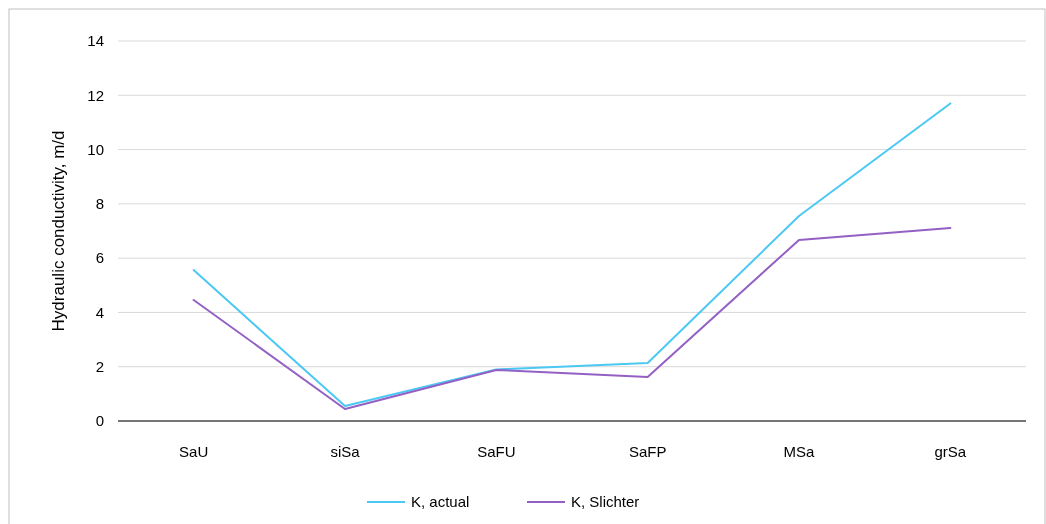 The image size is (1046, 524). Describe the element at coordinates (799, 451) in the screenshot. I see `x-tick-label: MSa` at that location.